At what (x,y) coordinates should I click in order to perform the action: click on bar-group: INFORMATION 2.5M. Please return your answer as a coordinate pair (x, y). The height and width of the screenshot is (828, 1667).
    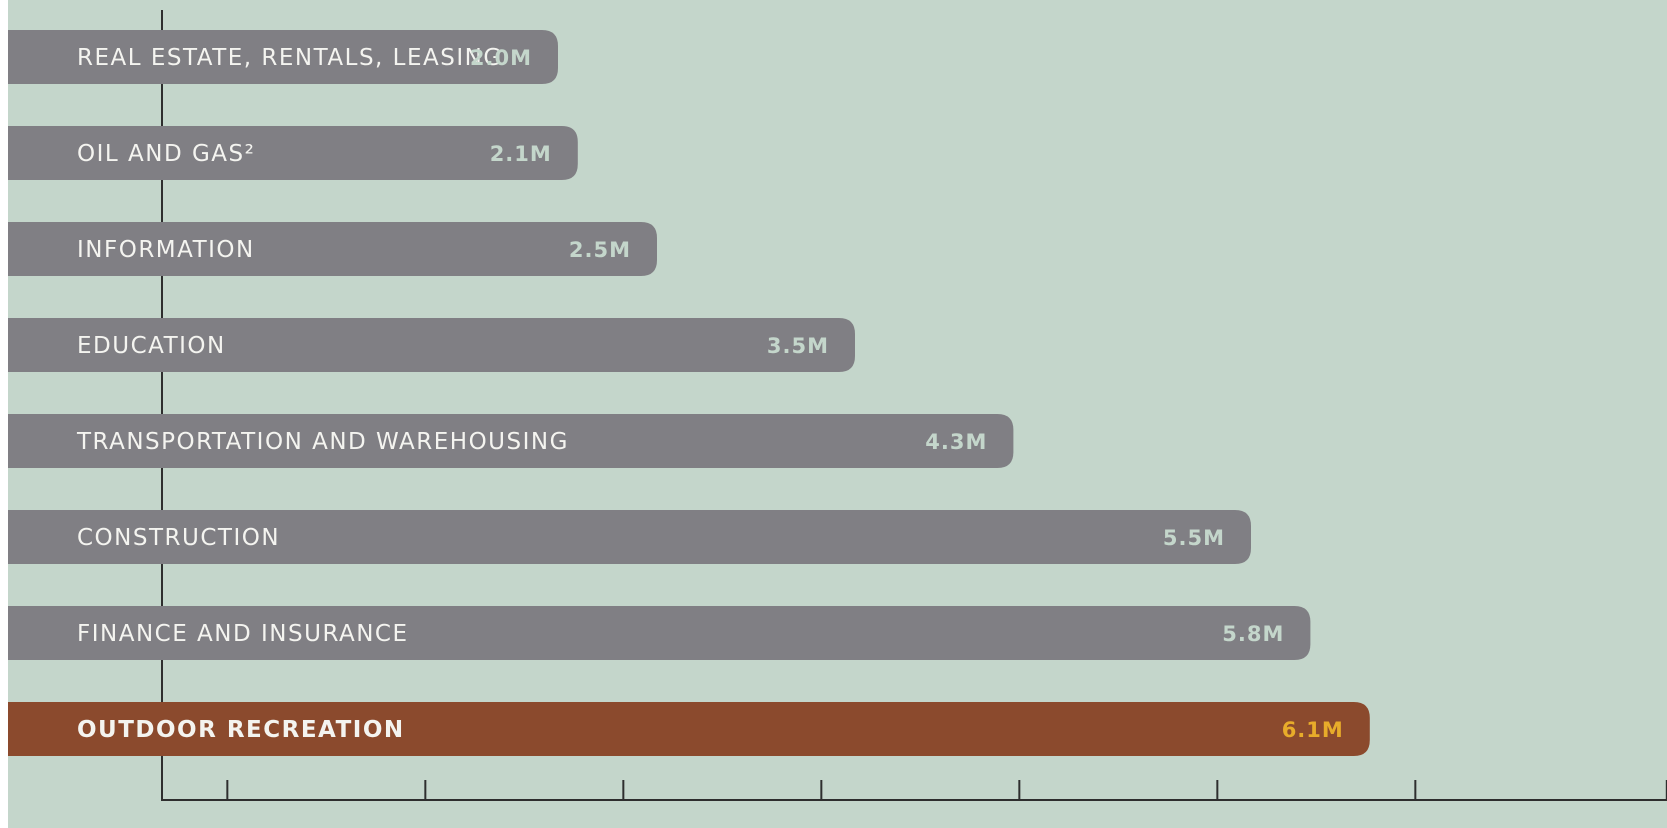
    Looking at the image, I should click on (332, 249).